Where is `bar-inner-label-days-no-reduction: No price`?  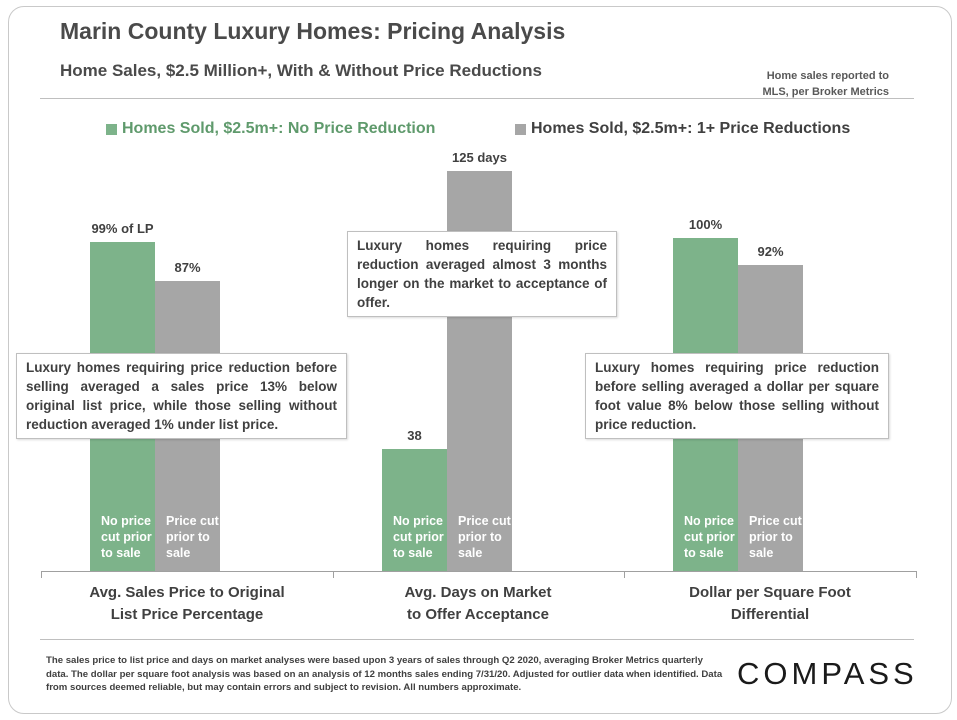
bar-inner-label-days-no-reduction: No price is located at coordinates (418, 521).